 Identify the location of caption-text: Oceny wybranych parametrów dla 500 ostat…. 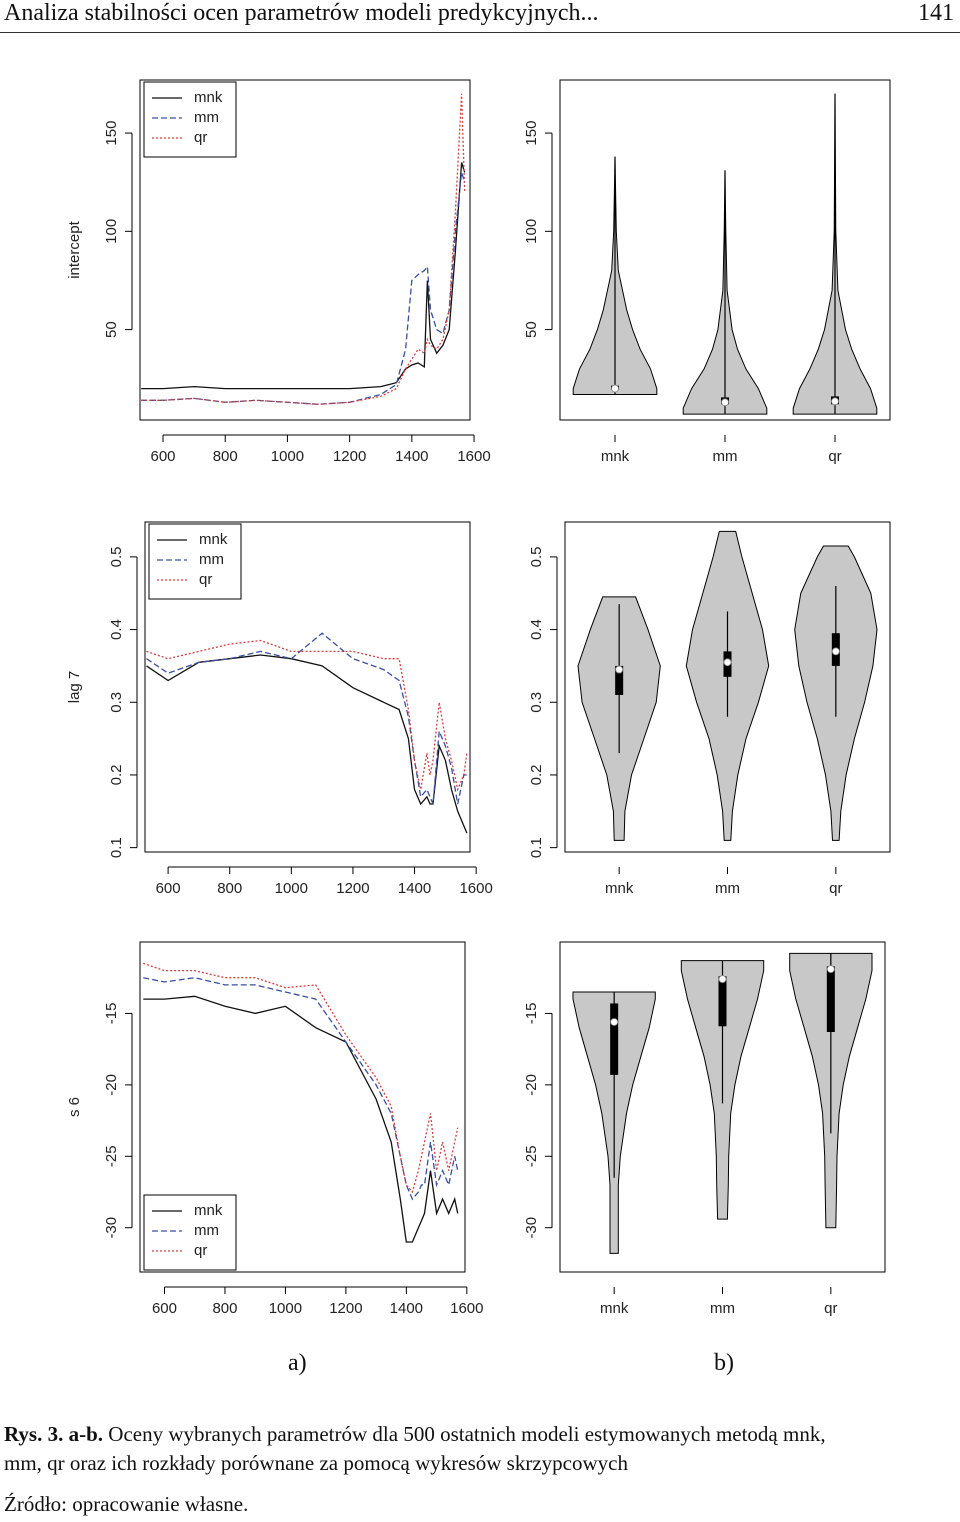
(415, 1448).